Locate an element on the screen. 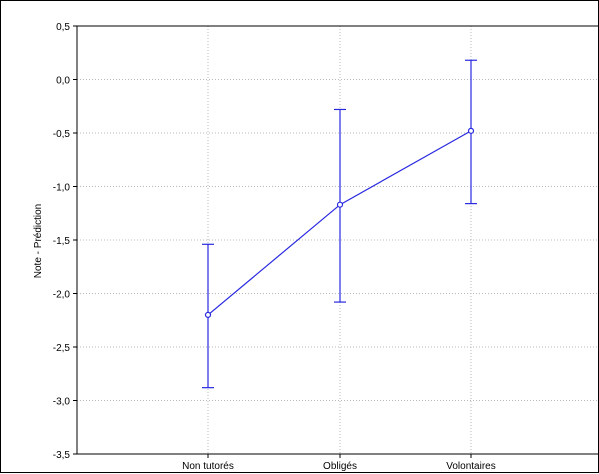  x-tick-label: Non tutorés is located at coordinates (208, 466).